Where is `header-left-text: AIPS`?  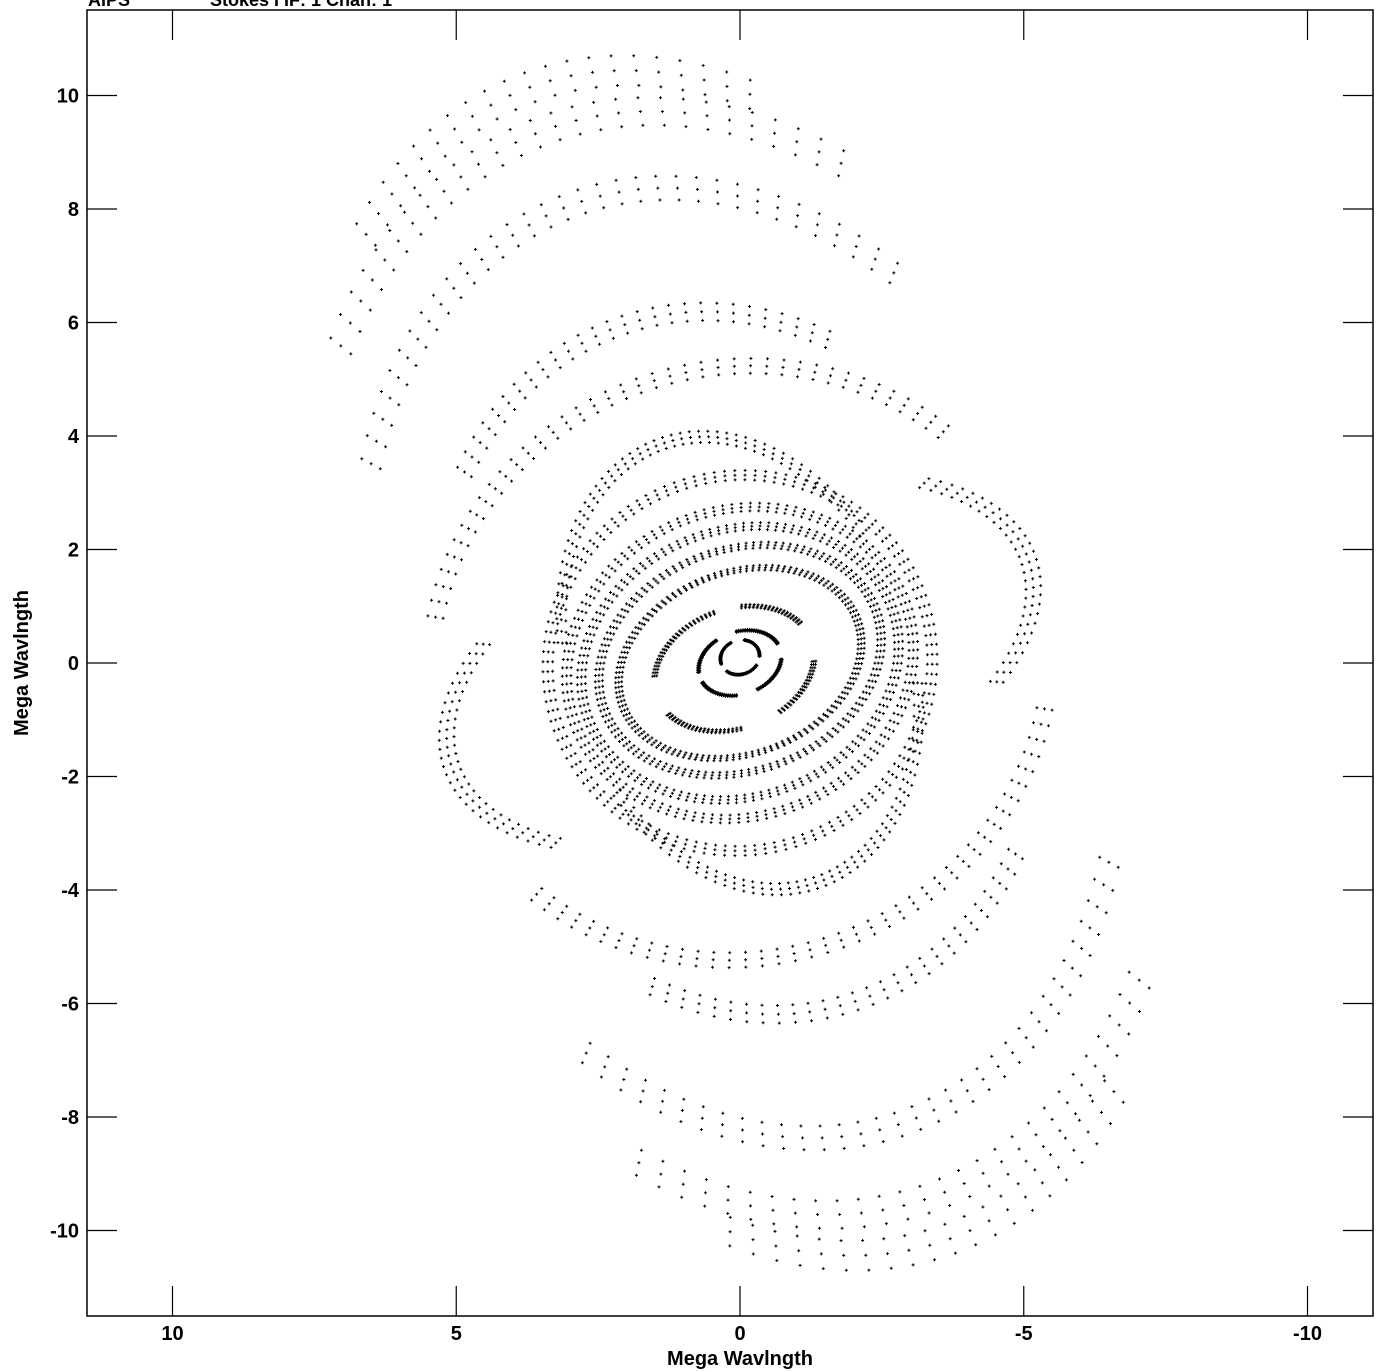 header-left-text: AIPS is located at coordinates (109, 5).